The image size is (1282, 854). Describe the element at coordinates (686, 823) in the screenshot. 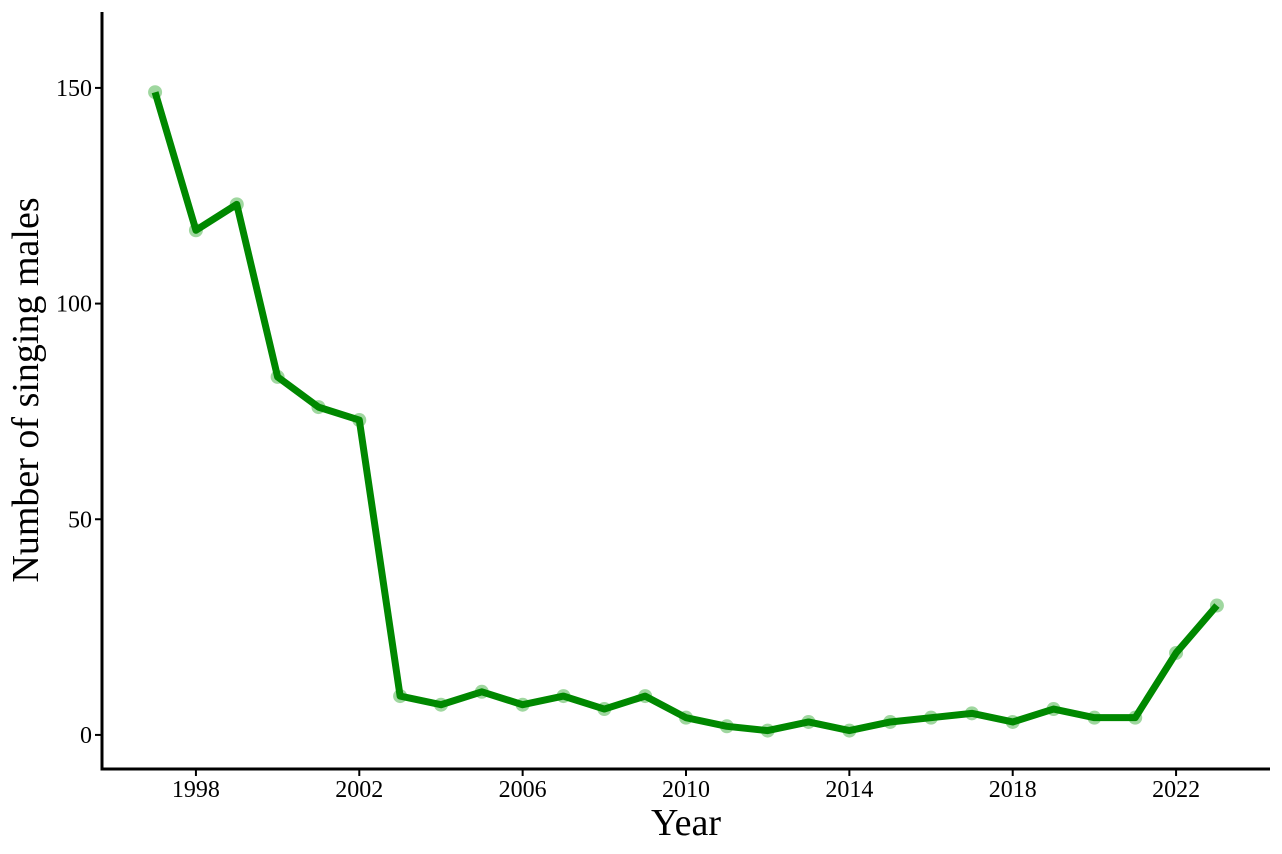

I see `x-axis-title: Year` at that location.